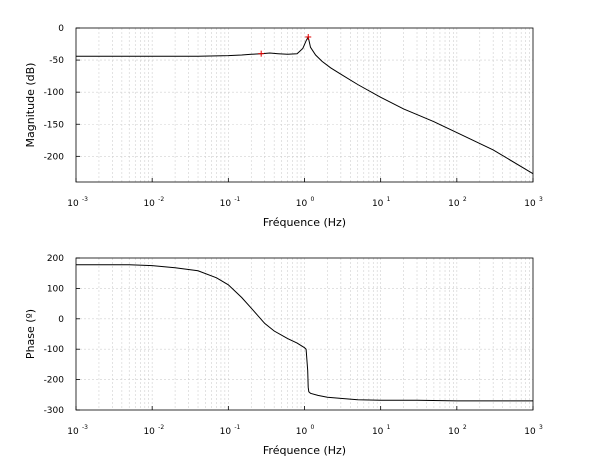 The image size is (610, 460). Describe the element at coordinates (61, 320) in the screenshot. I see `phase-y-tick-label: 0` at that location.